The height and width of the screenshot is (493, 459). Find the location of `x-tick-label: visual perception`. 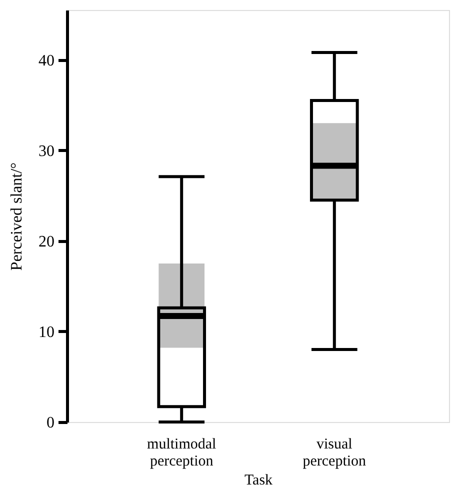

x-tick-label: visual perception is located at coordinates (334, 453).